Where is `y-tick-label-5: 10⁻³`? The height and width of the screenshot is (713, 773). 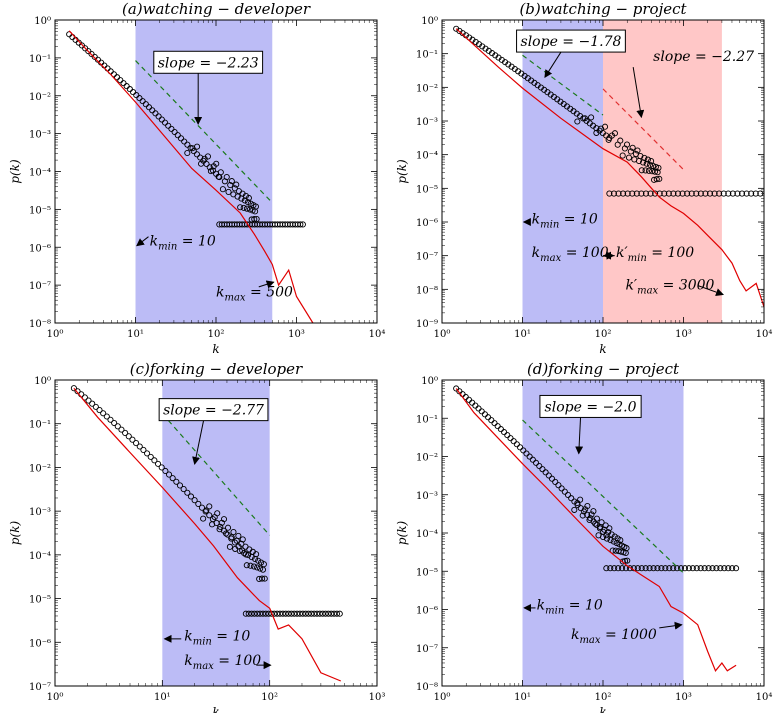 y-tick-label-5: 10⁻³ is located at coordinates (40, 135).